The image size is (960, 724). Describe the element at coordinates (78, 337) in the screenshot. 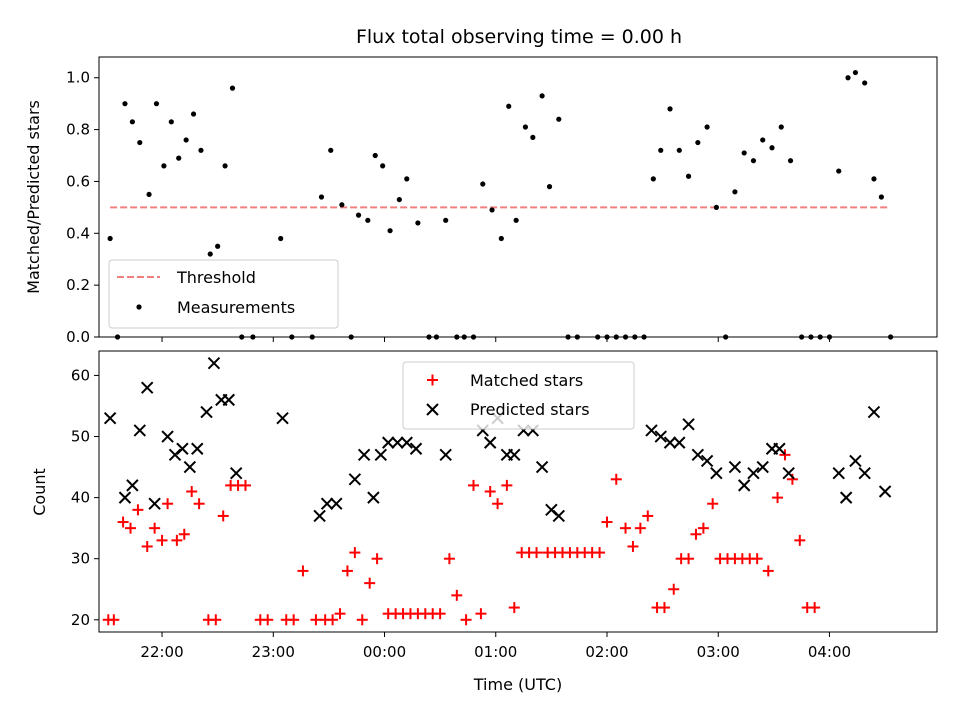

I see `top-y-tick-label: 0.0` at that location.